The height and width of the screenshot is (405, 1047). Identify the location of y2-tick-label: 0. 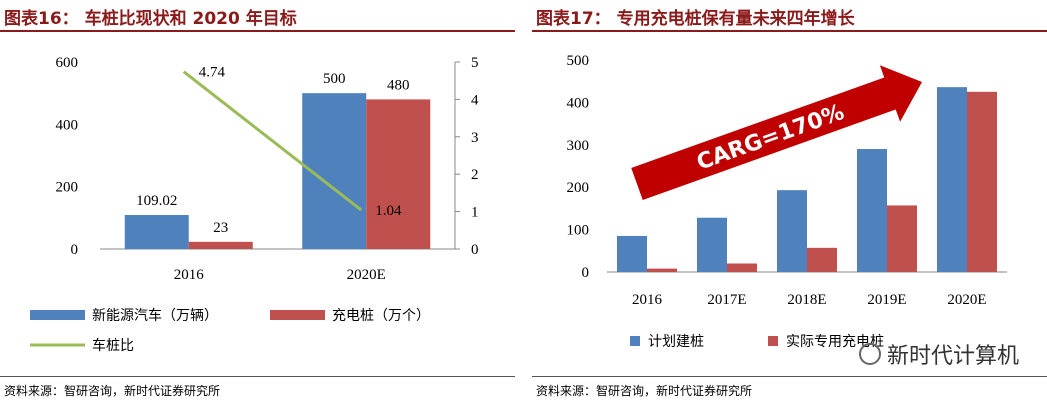
(475, 250).